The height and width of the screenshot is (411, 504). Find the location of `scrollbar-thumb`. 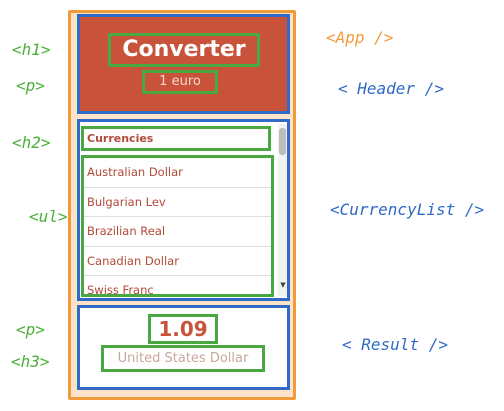

scrollbar-thumb is located at coordinates (282, 141).